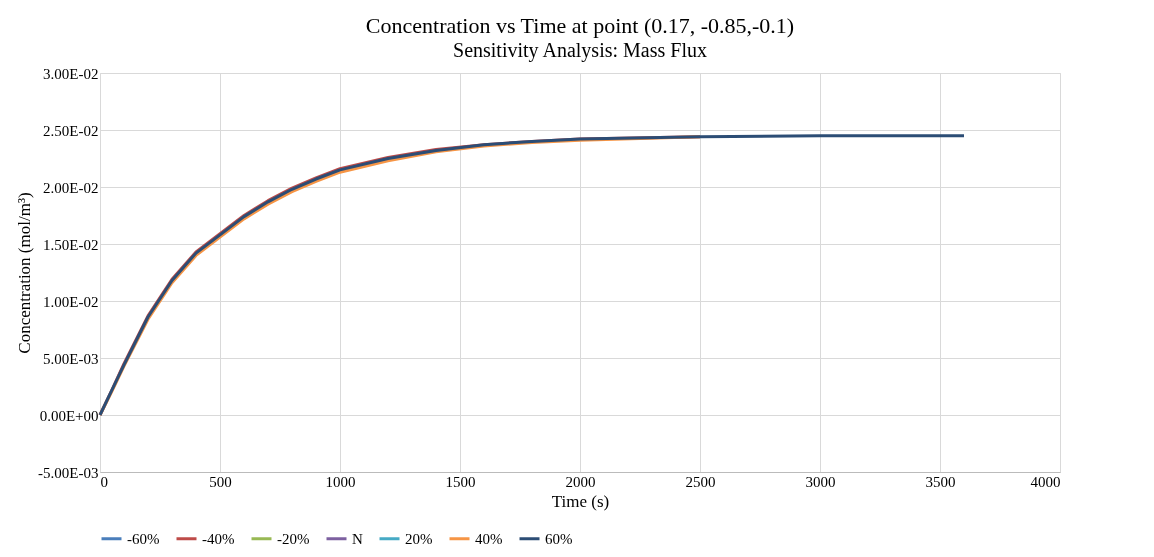 This screenshot has height=557, width=1154. I want to click on x-tick-label: 1500, so click(460, 481).